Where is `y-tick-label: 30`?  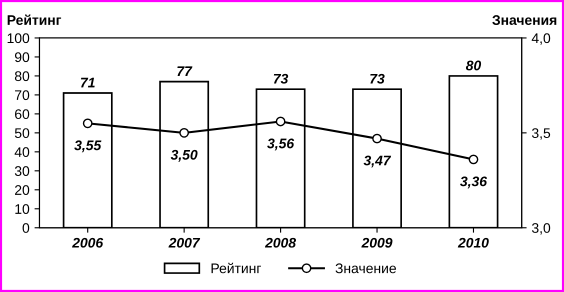
y-tick-label: 30 is located at coordinates (22, 171).